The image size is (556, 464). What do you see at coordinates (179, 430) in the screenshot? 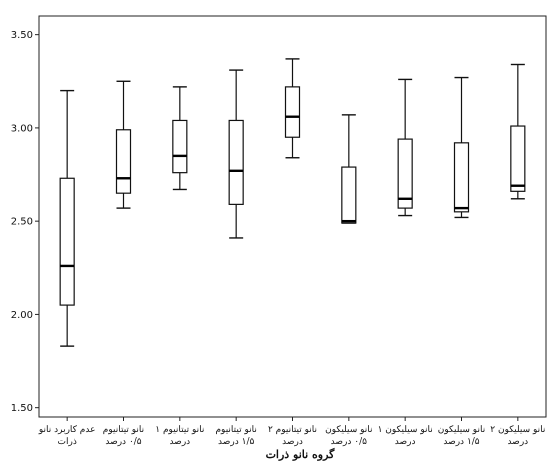
I see `x-tick-label: نانو تیتانیوم ۱` at bounding box center [179, 430].